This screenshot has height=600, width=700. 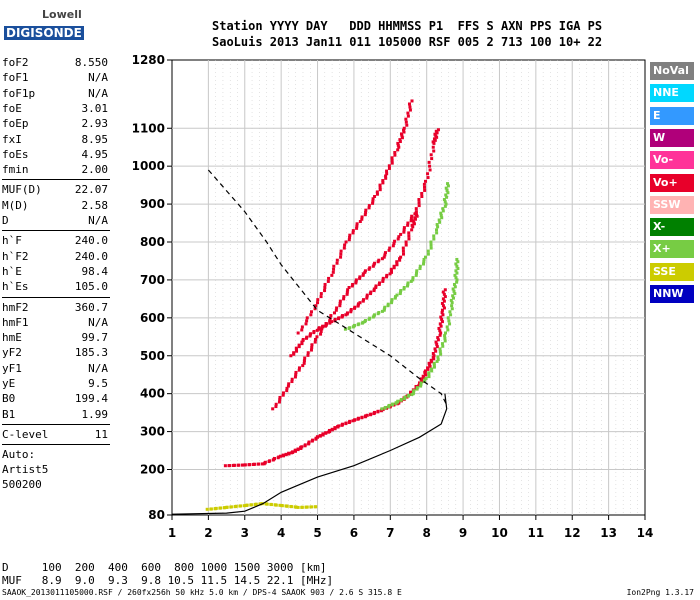 What do you see at coordinates (148, 128) in the screenshot?
I see `y-tick-label: 1100` at bounding box center [148, 128].